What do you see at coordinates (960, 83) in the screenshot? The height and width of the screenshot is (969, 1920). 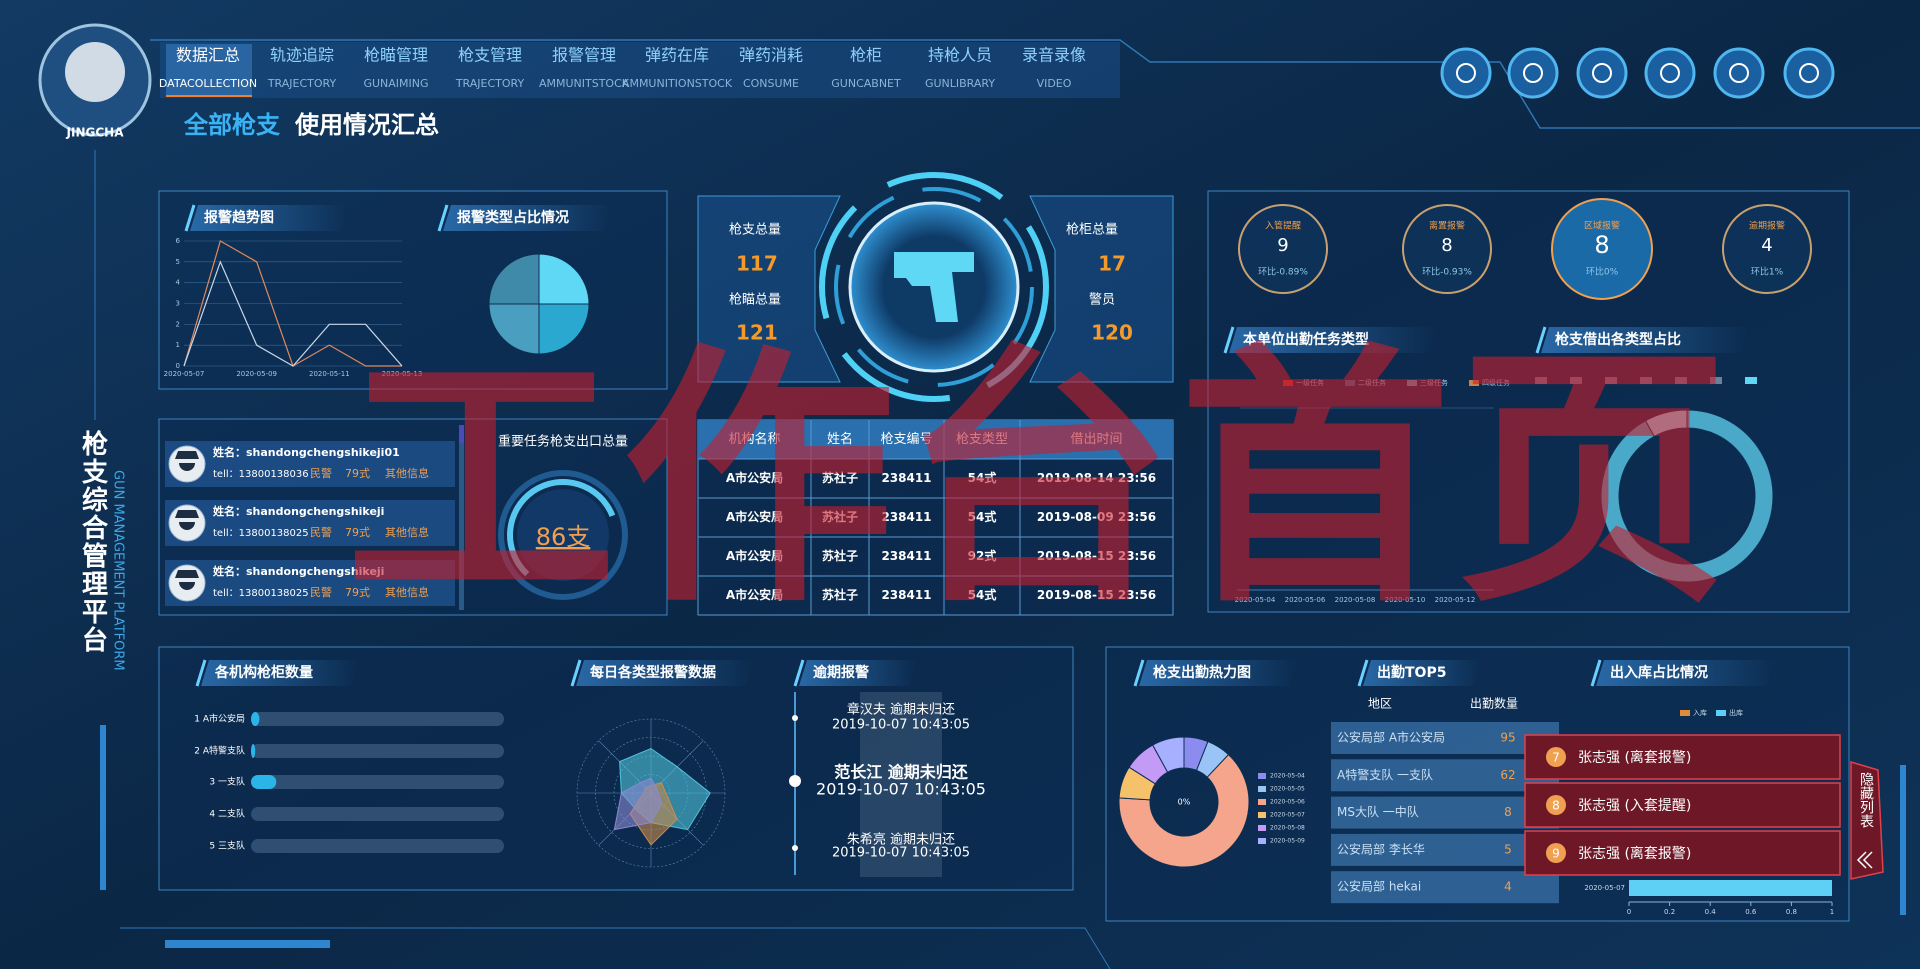 I see `nav-sub: GUNLIBRARY` at bounding box center [960, 83].